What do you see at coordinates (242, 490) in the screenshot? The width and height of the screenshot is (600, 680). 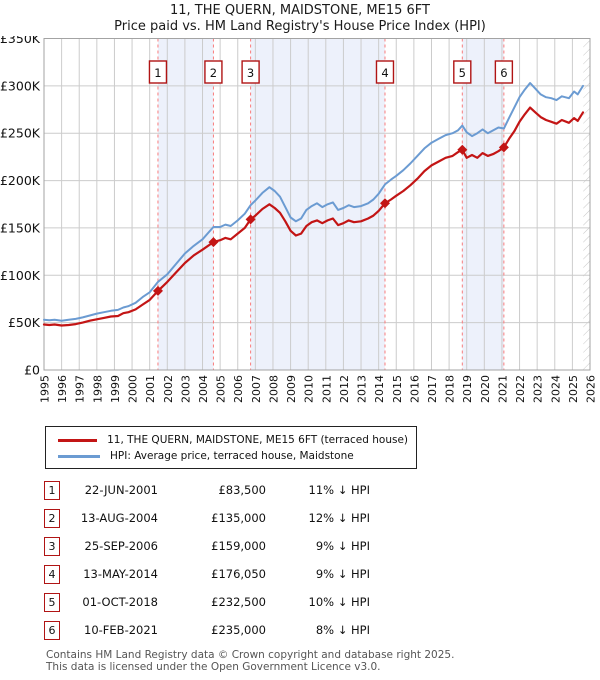 I see `sale-price: £83,500` at bounding box center [242, 490].